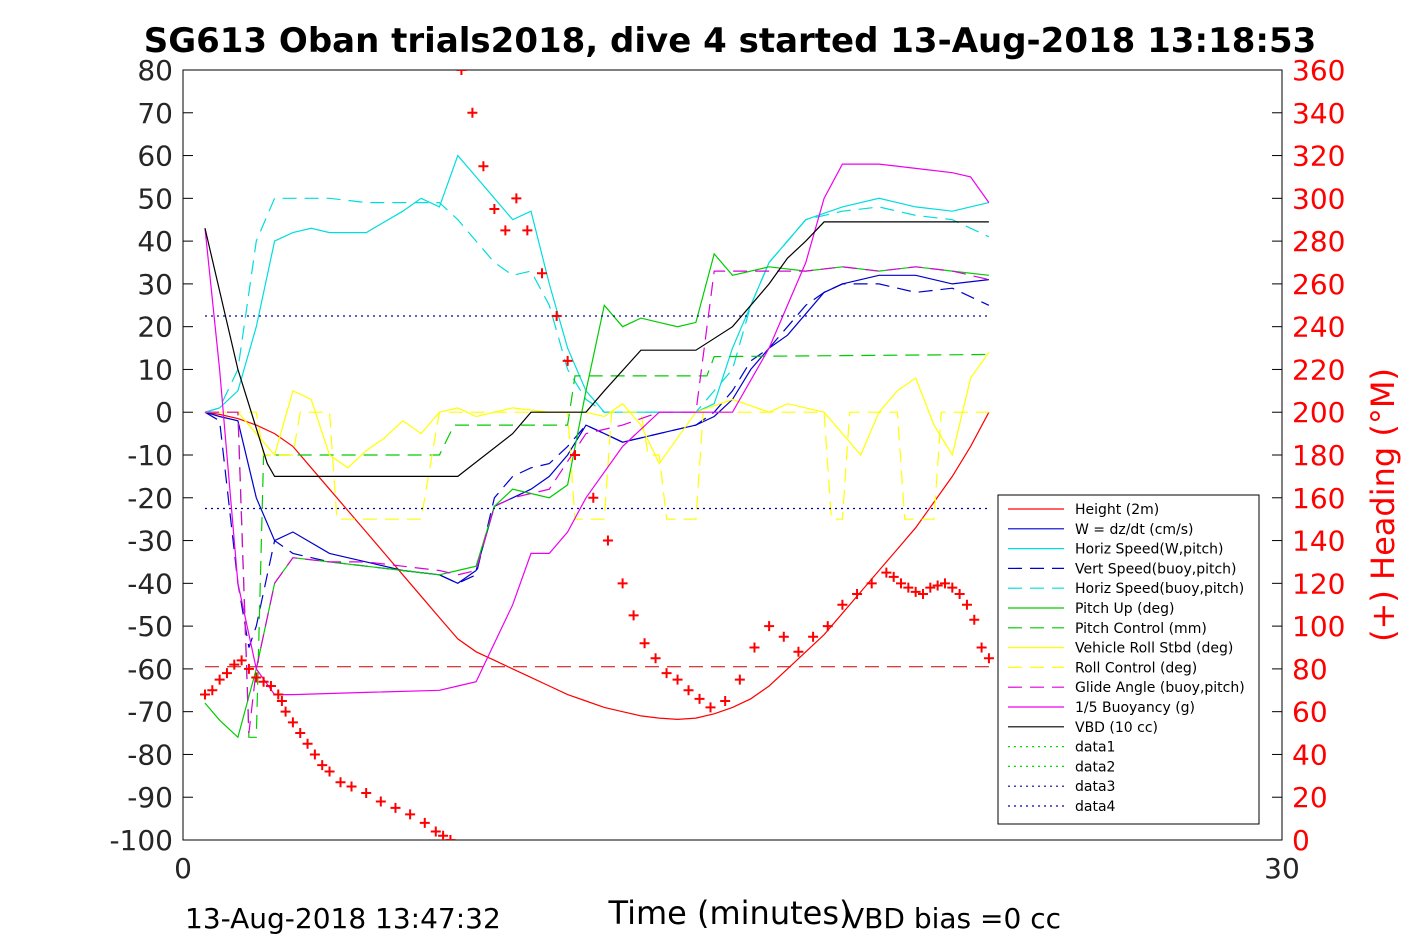 Image resolution: width=1417 pixels, height=945 pixels. Describe the element at coordinates (150, 455) in the screenshot. I see `y-tick-label: -10` at that location.